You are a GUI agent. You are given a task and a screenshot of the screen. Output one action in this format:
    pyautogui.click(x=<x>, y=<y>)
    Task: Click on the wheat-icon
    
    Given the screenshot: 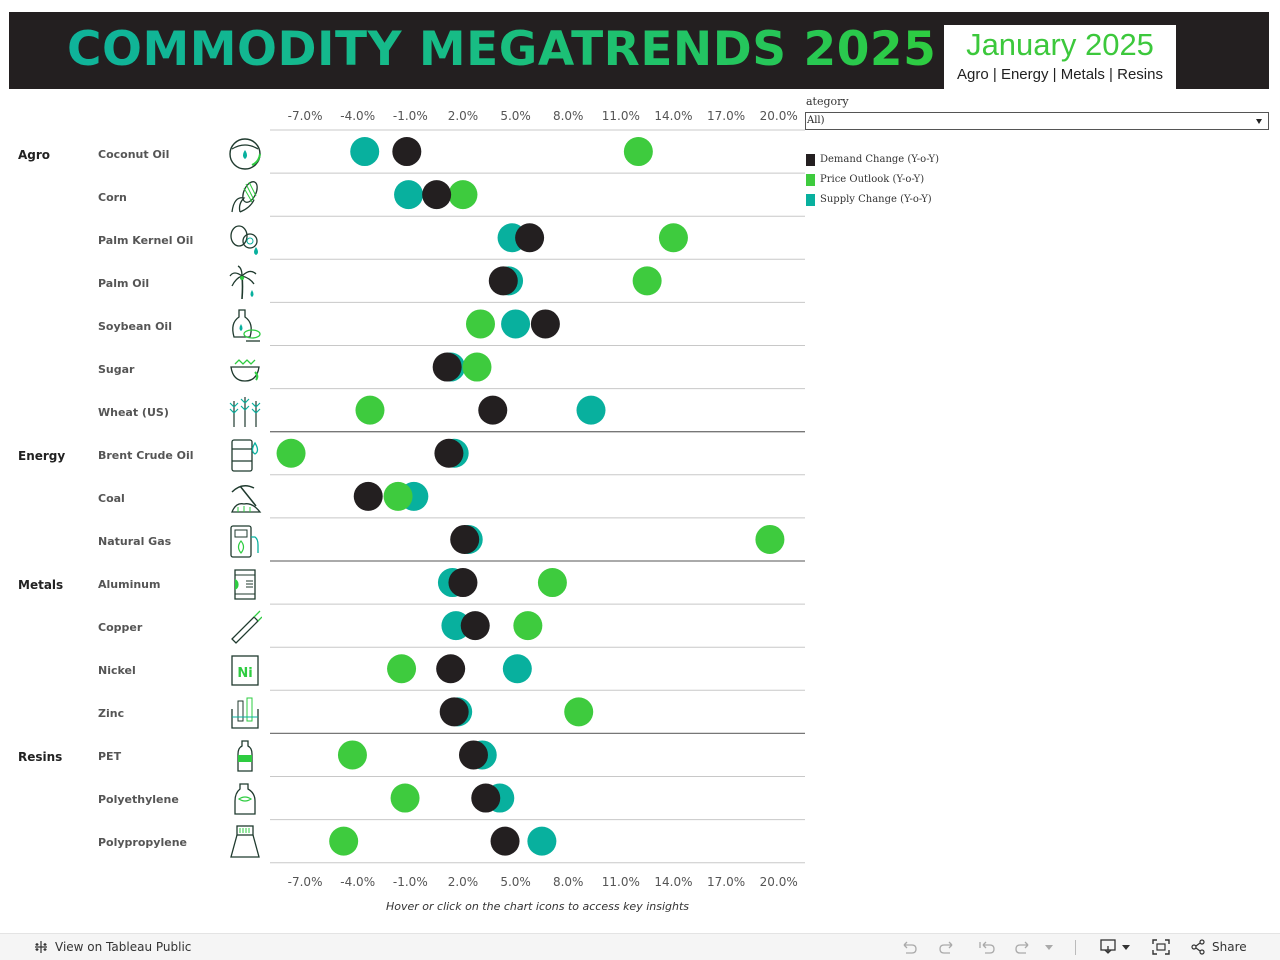 What is the action you would take?
    pyautogui.click(x=245, y=411)
    